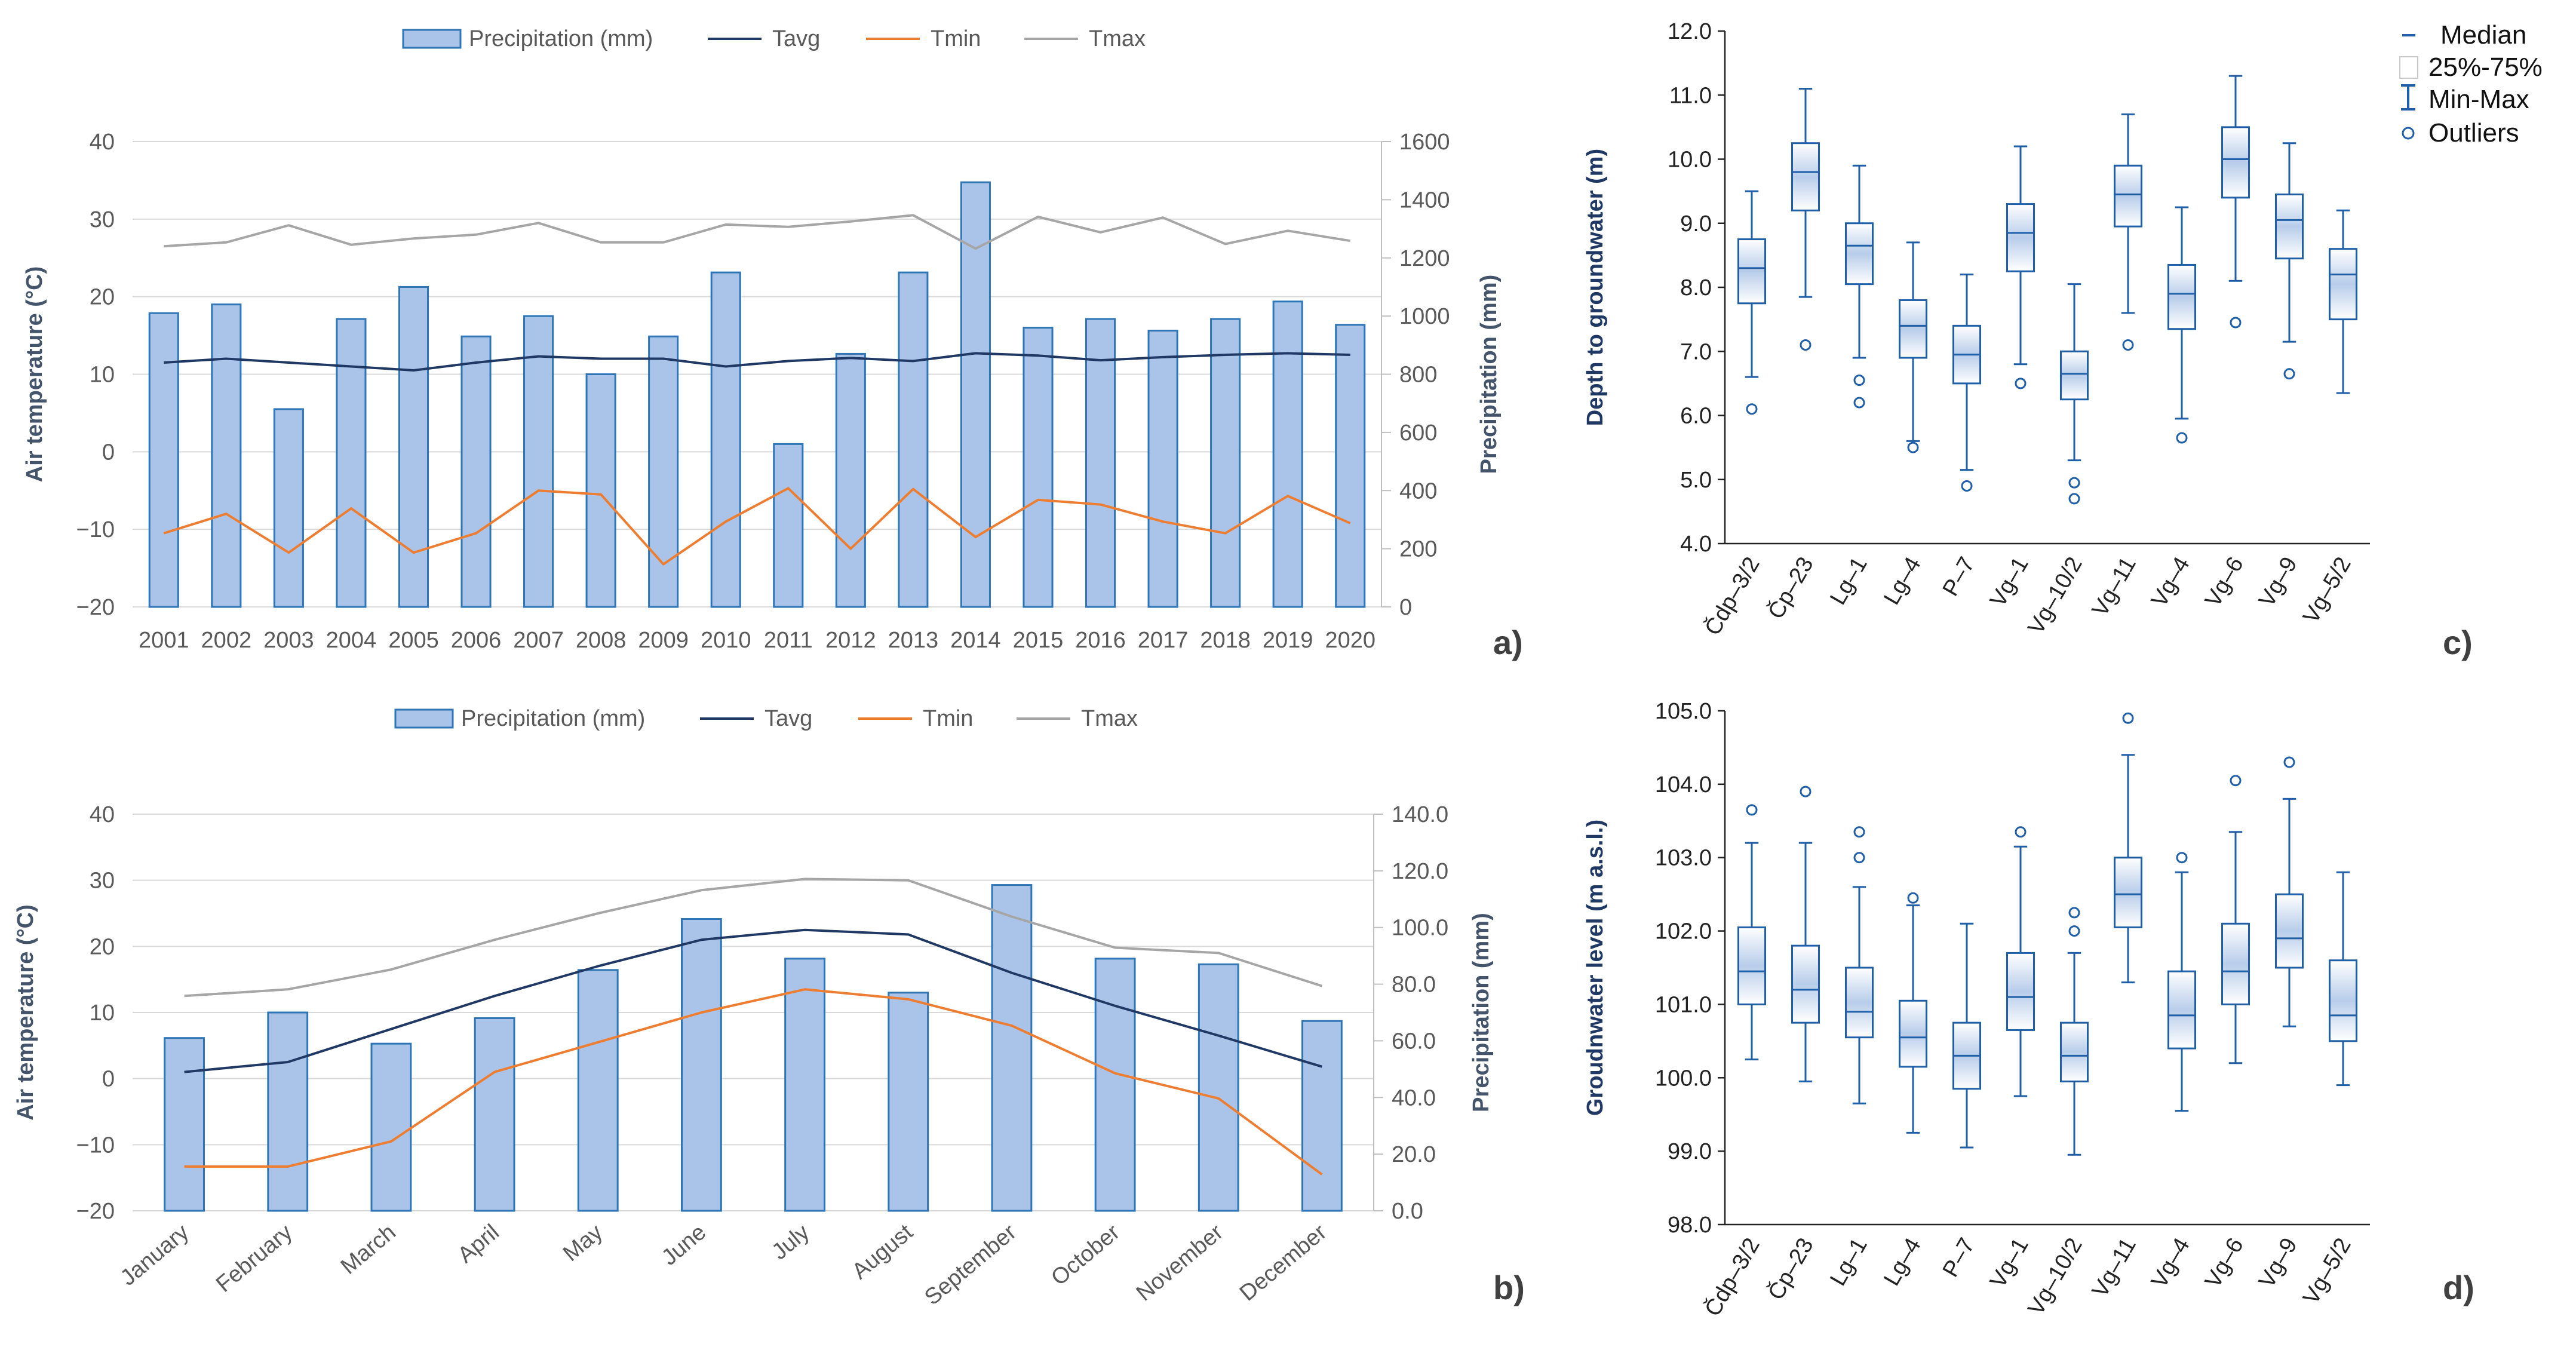 This screenshot has height=1347, width=2576. Describe the element at coordinates (351, 640) in the screenshot. I see `x-tick-label: 2004` at that location.